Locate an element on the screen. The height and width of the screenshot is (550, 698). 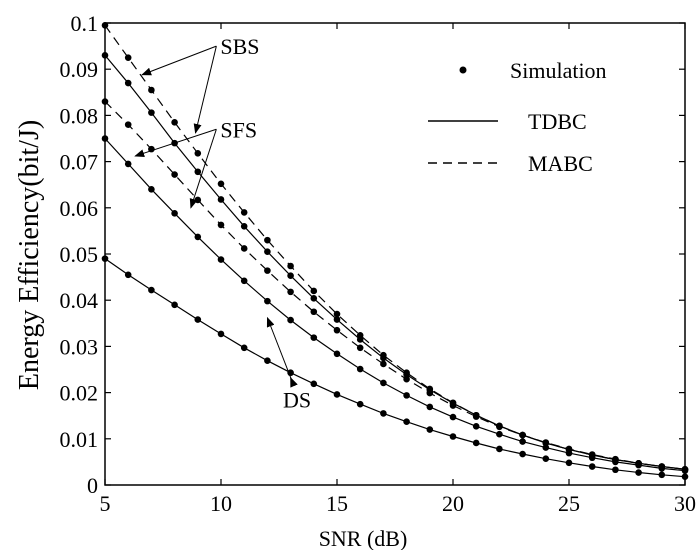
legend-marker-simulation is located at coordinates (463, 70).